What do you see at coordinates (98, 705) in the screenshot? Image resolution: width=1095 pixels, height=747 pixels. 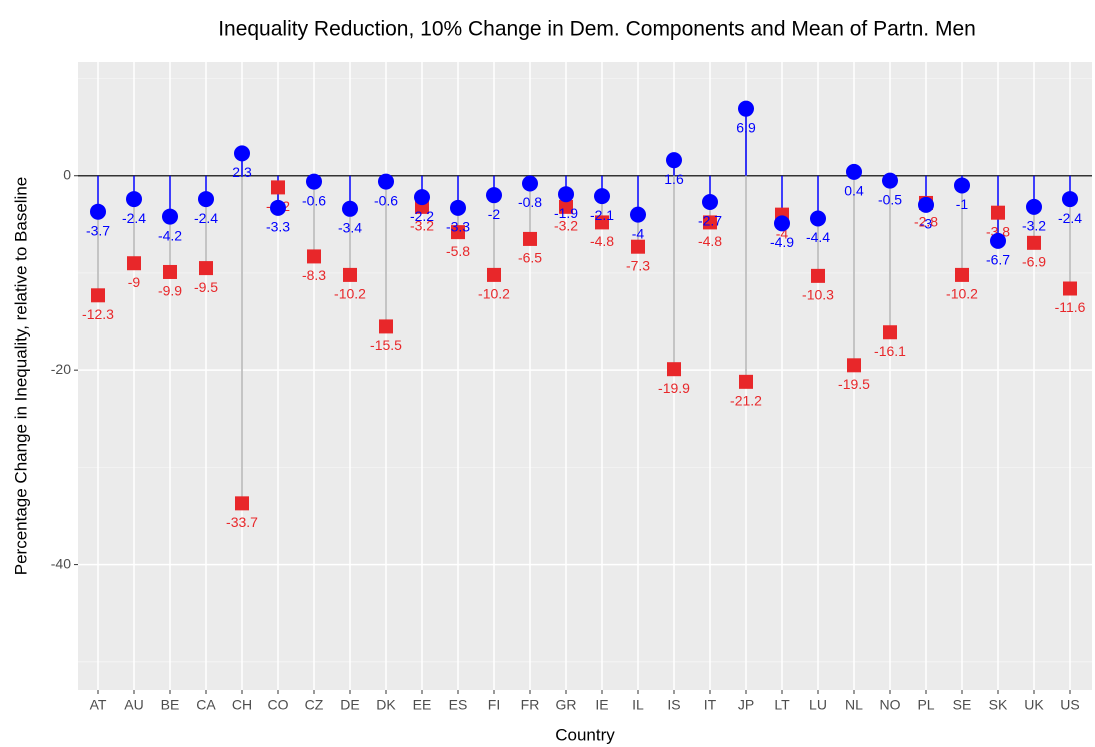 I see `x-tick-label: AT` at bounding box center [98, 705].